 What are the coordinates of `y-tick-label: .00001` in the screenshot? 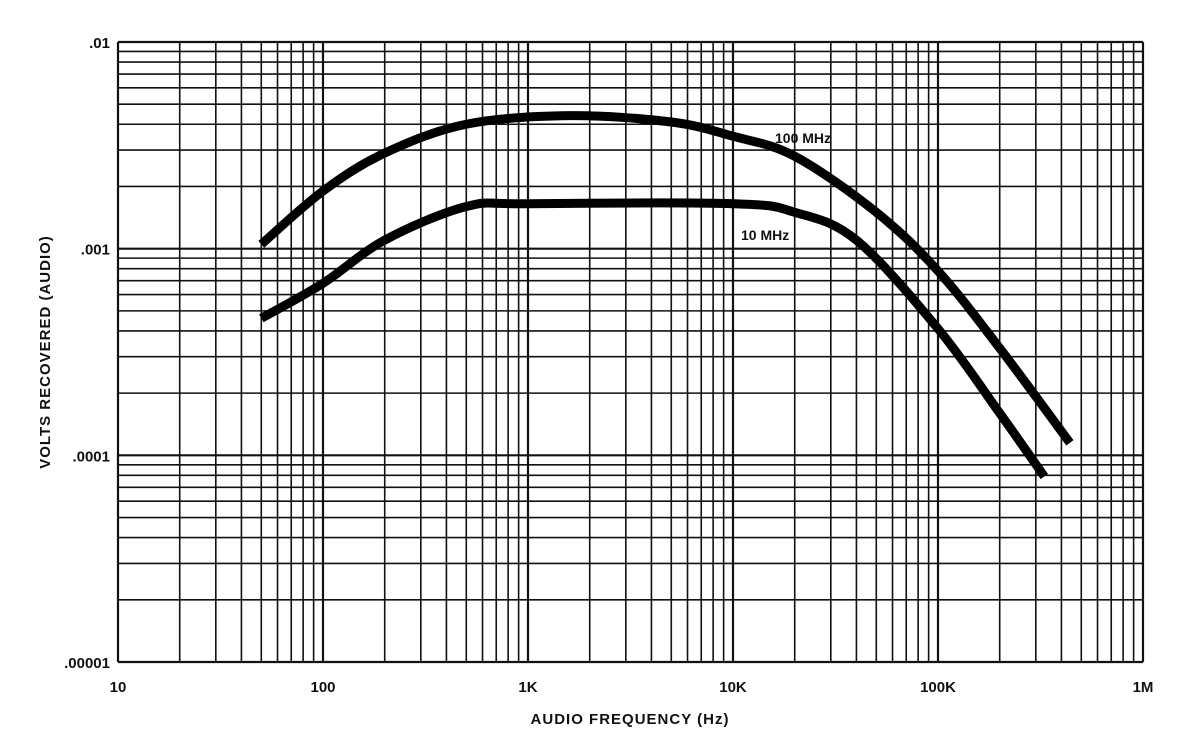 It's located at (87, 663).